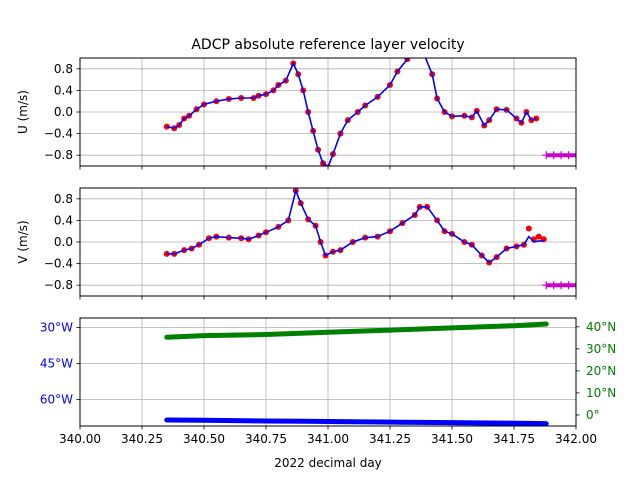  What do you see at coordinates (266, 439) in the screenshot?
I see `x-tick-label: 340.75` at bounding box center [266, 439].